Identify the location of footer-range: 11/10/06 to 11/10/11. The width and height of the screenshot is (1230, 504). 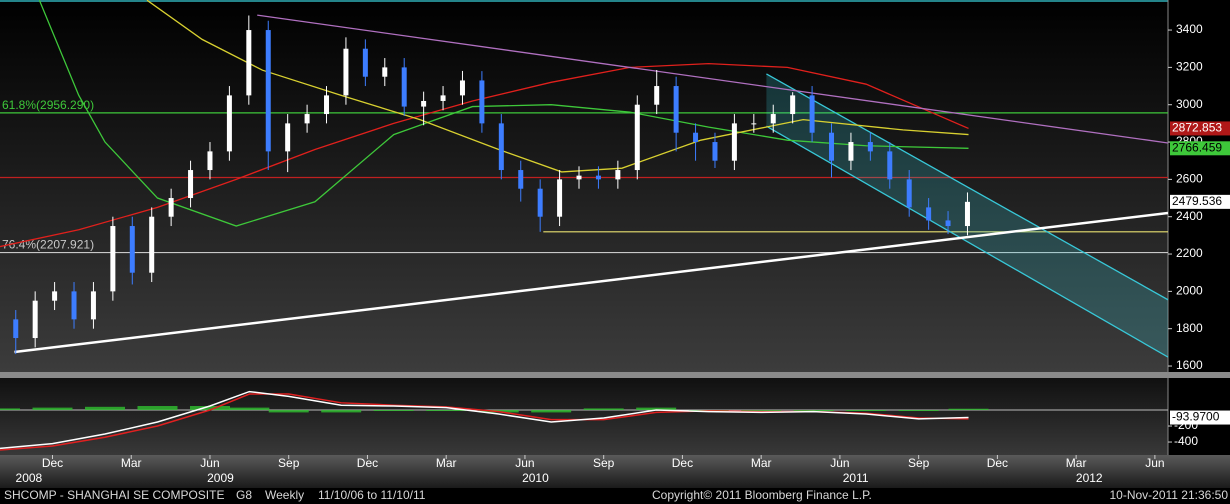
(372, 495).